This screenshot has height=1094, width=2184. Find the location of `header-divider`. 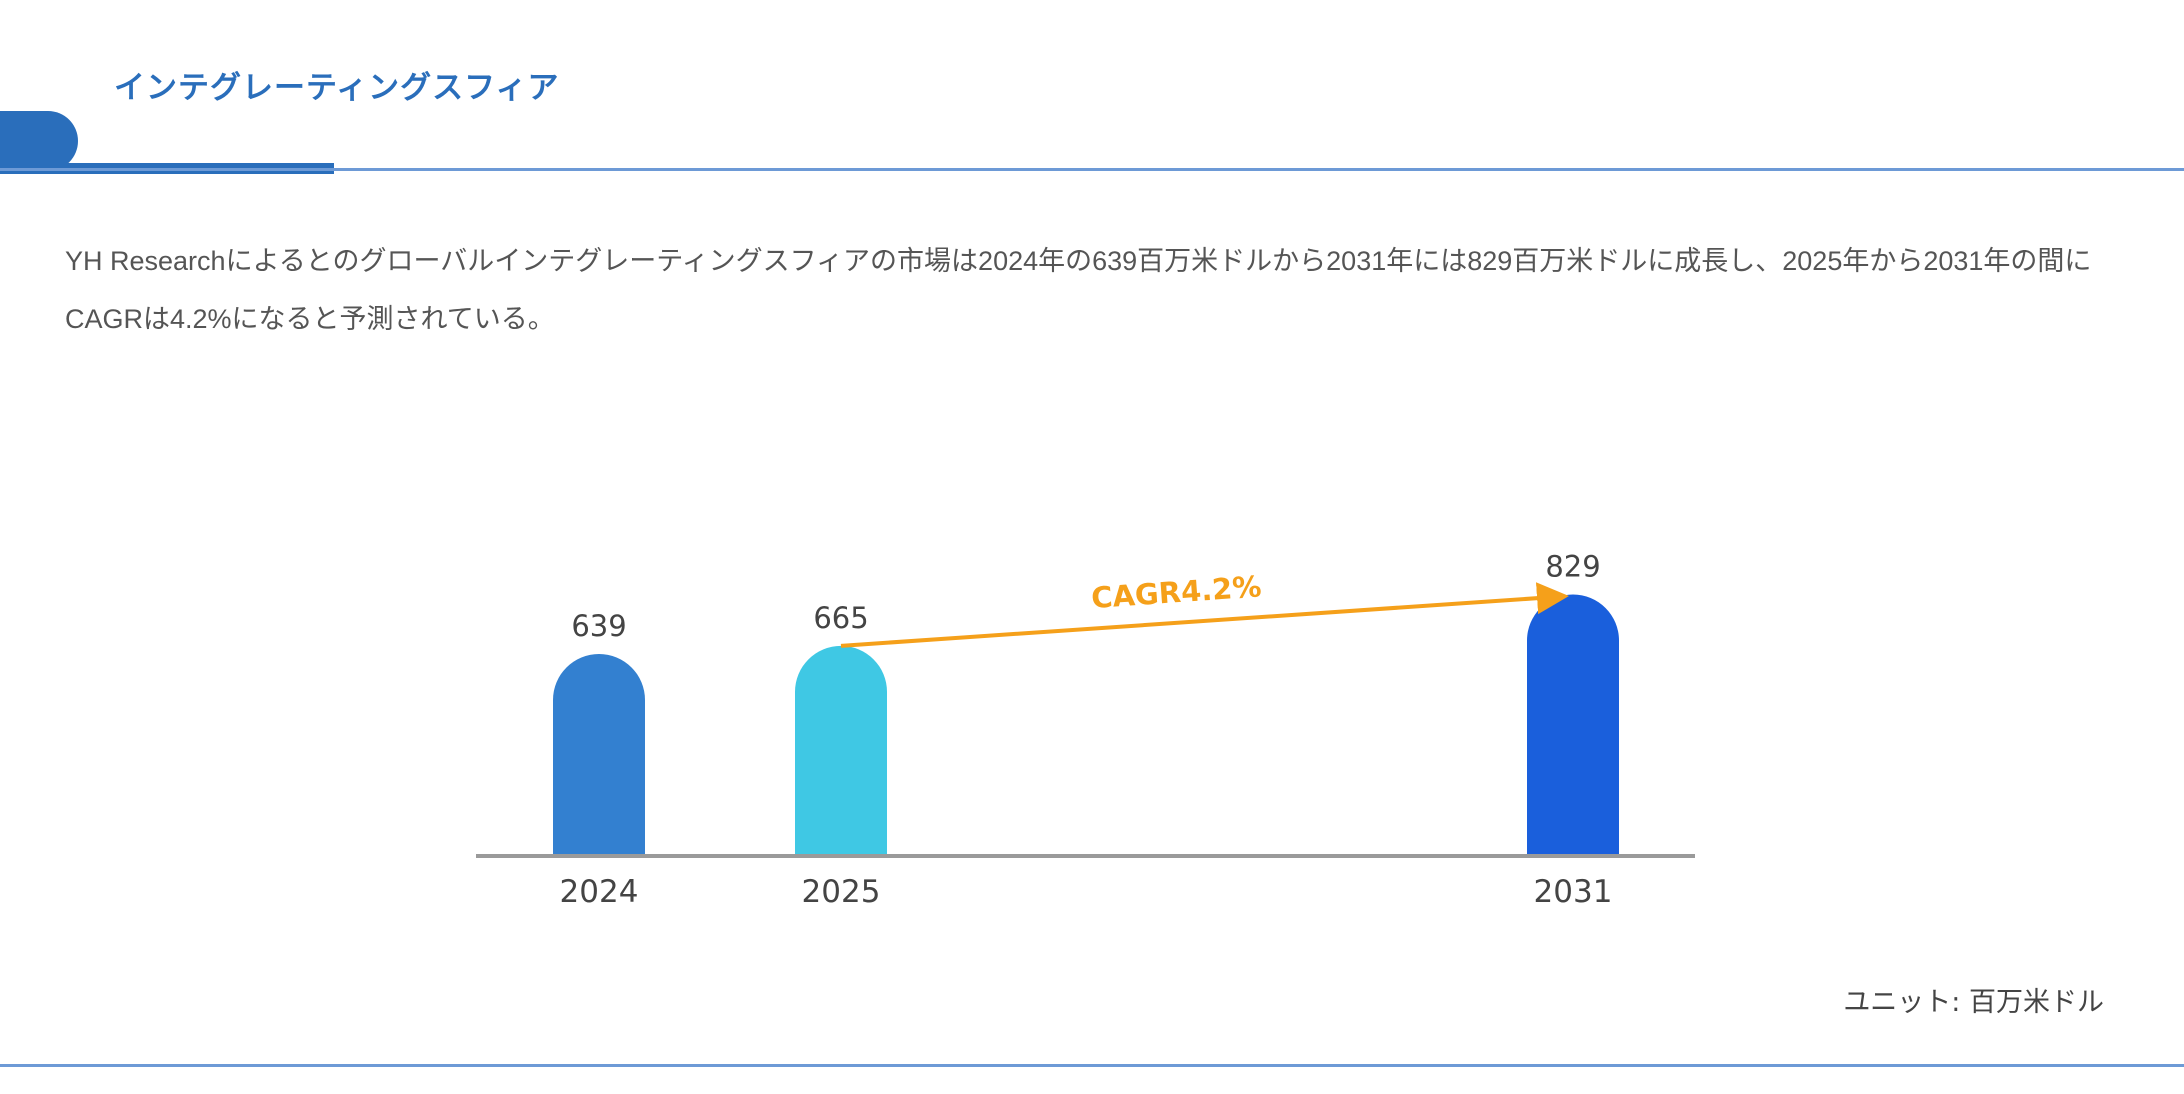

header-divider is located at coordinates (1092, 169).